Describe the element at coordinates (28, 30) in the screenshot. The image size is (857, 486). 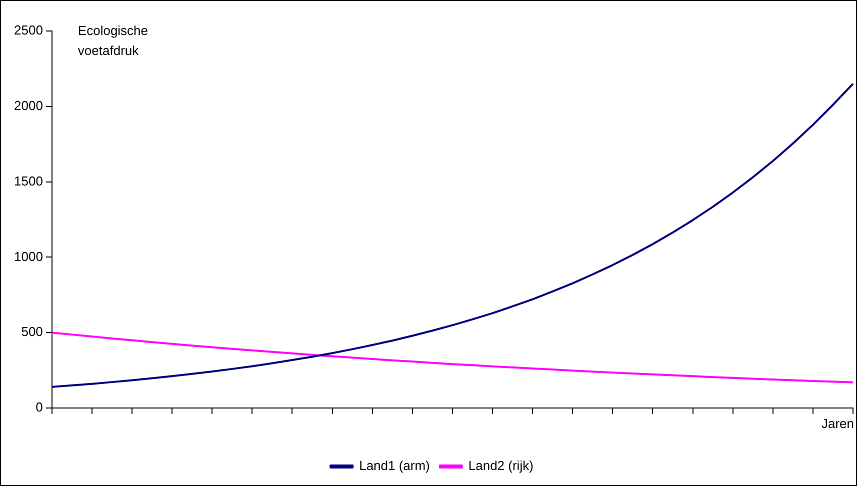
I see `y-tick-label: 2500` at that location.